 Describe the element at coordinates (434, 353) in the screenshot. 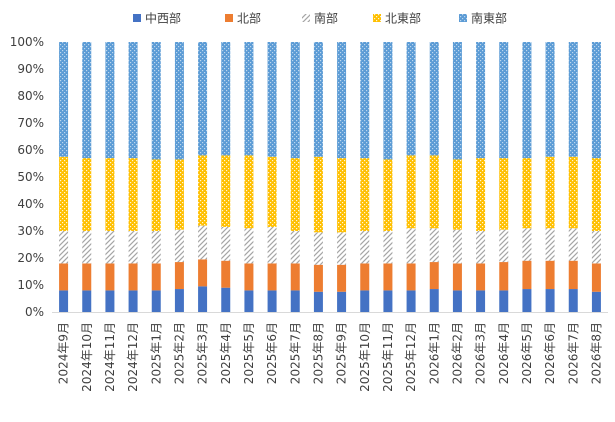

I see `x-tick-label: 2026年1月` at that location.